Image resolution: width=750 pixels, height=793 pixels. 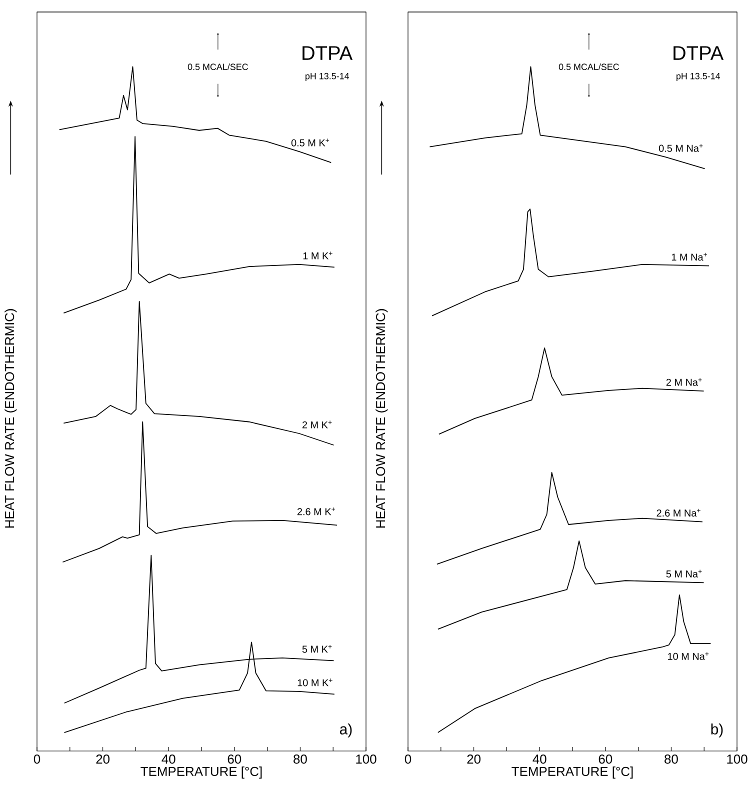 I want to click on series-label: 2.6 M Na$^{+}$, so click(x=678, y=512).